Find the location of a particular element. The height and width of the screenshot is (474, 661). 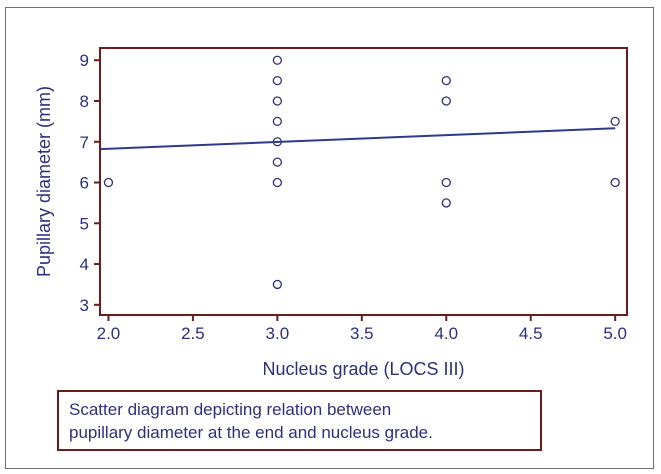

y-tick-label: 6 is located at coordinates (84, 183).